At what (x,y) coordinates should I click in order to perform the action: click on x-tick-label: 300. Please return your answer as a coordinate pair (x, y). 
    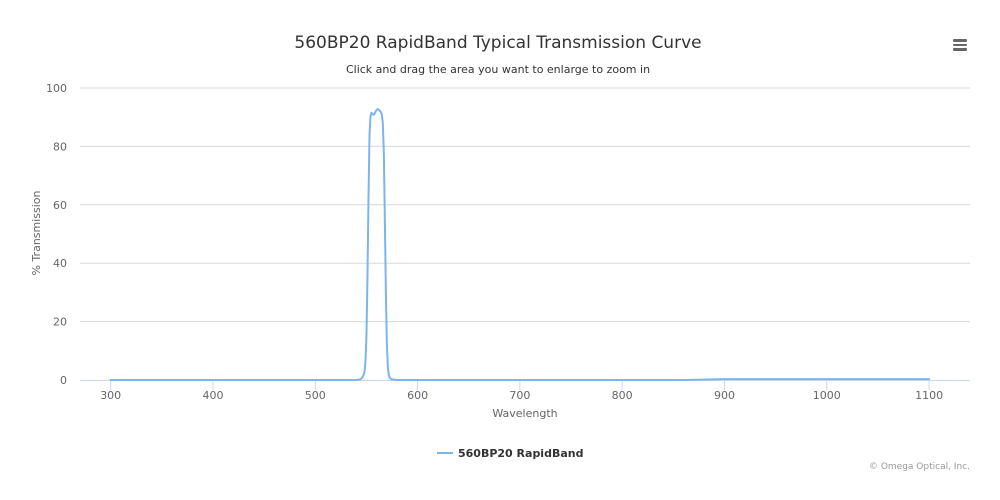
    Looking at the image, I should click on (110, 395).